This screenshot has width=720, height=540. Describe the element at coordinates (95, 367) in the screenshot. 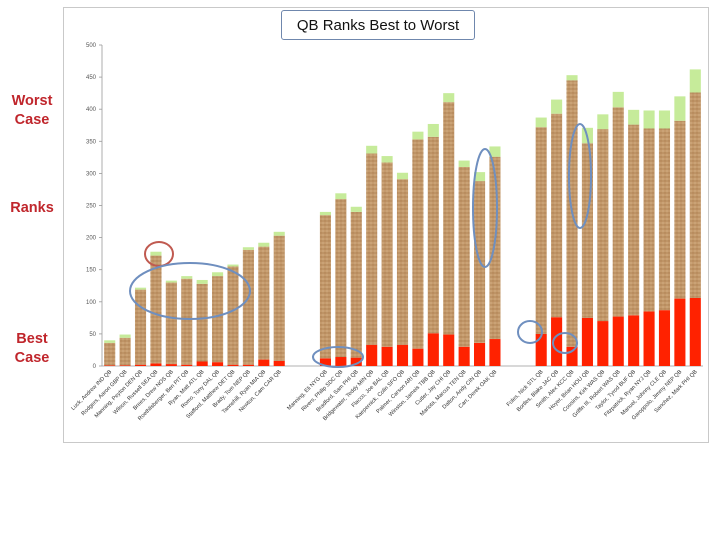

I see `y-tick-label: 0` at that location.